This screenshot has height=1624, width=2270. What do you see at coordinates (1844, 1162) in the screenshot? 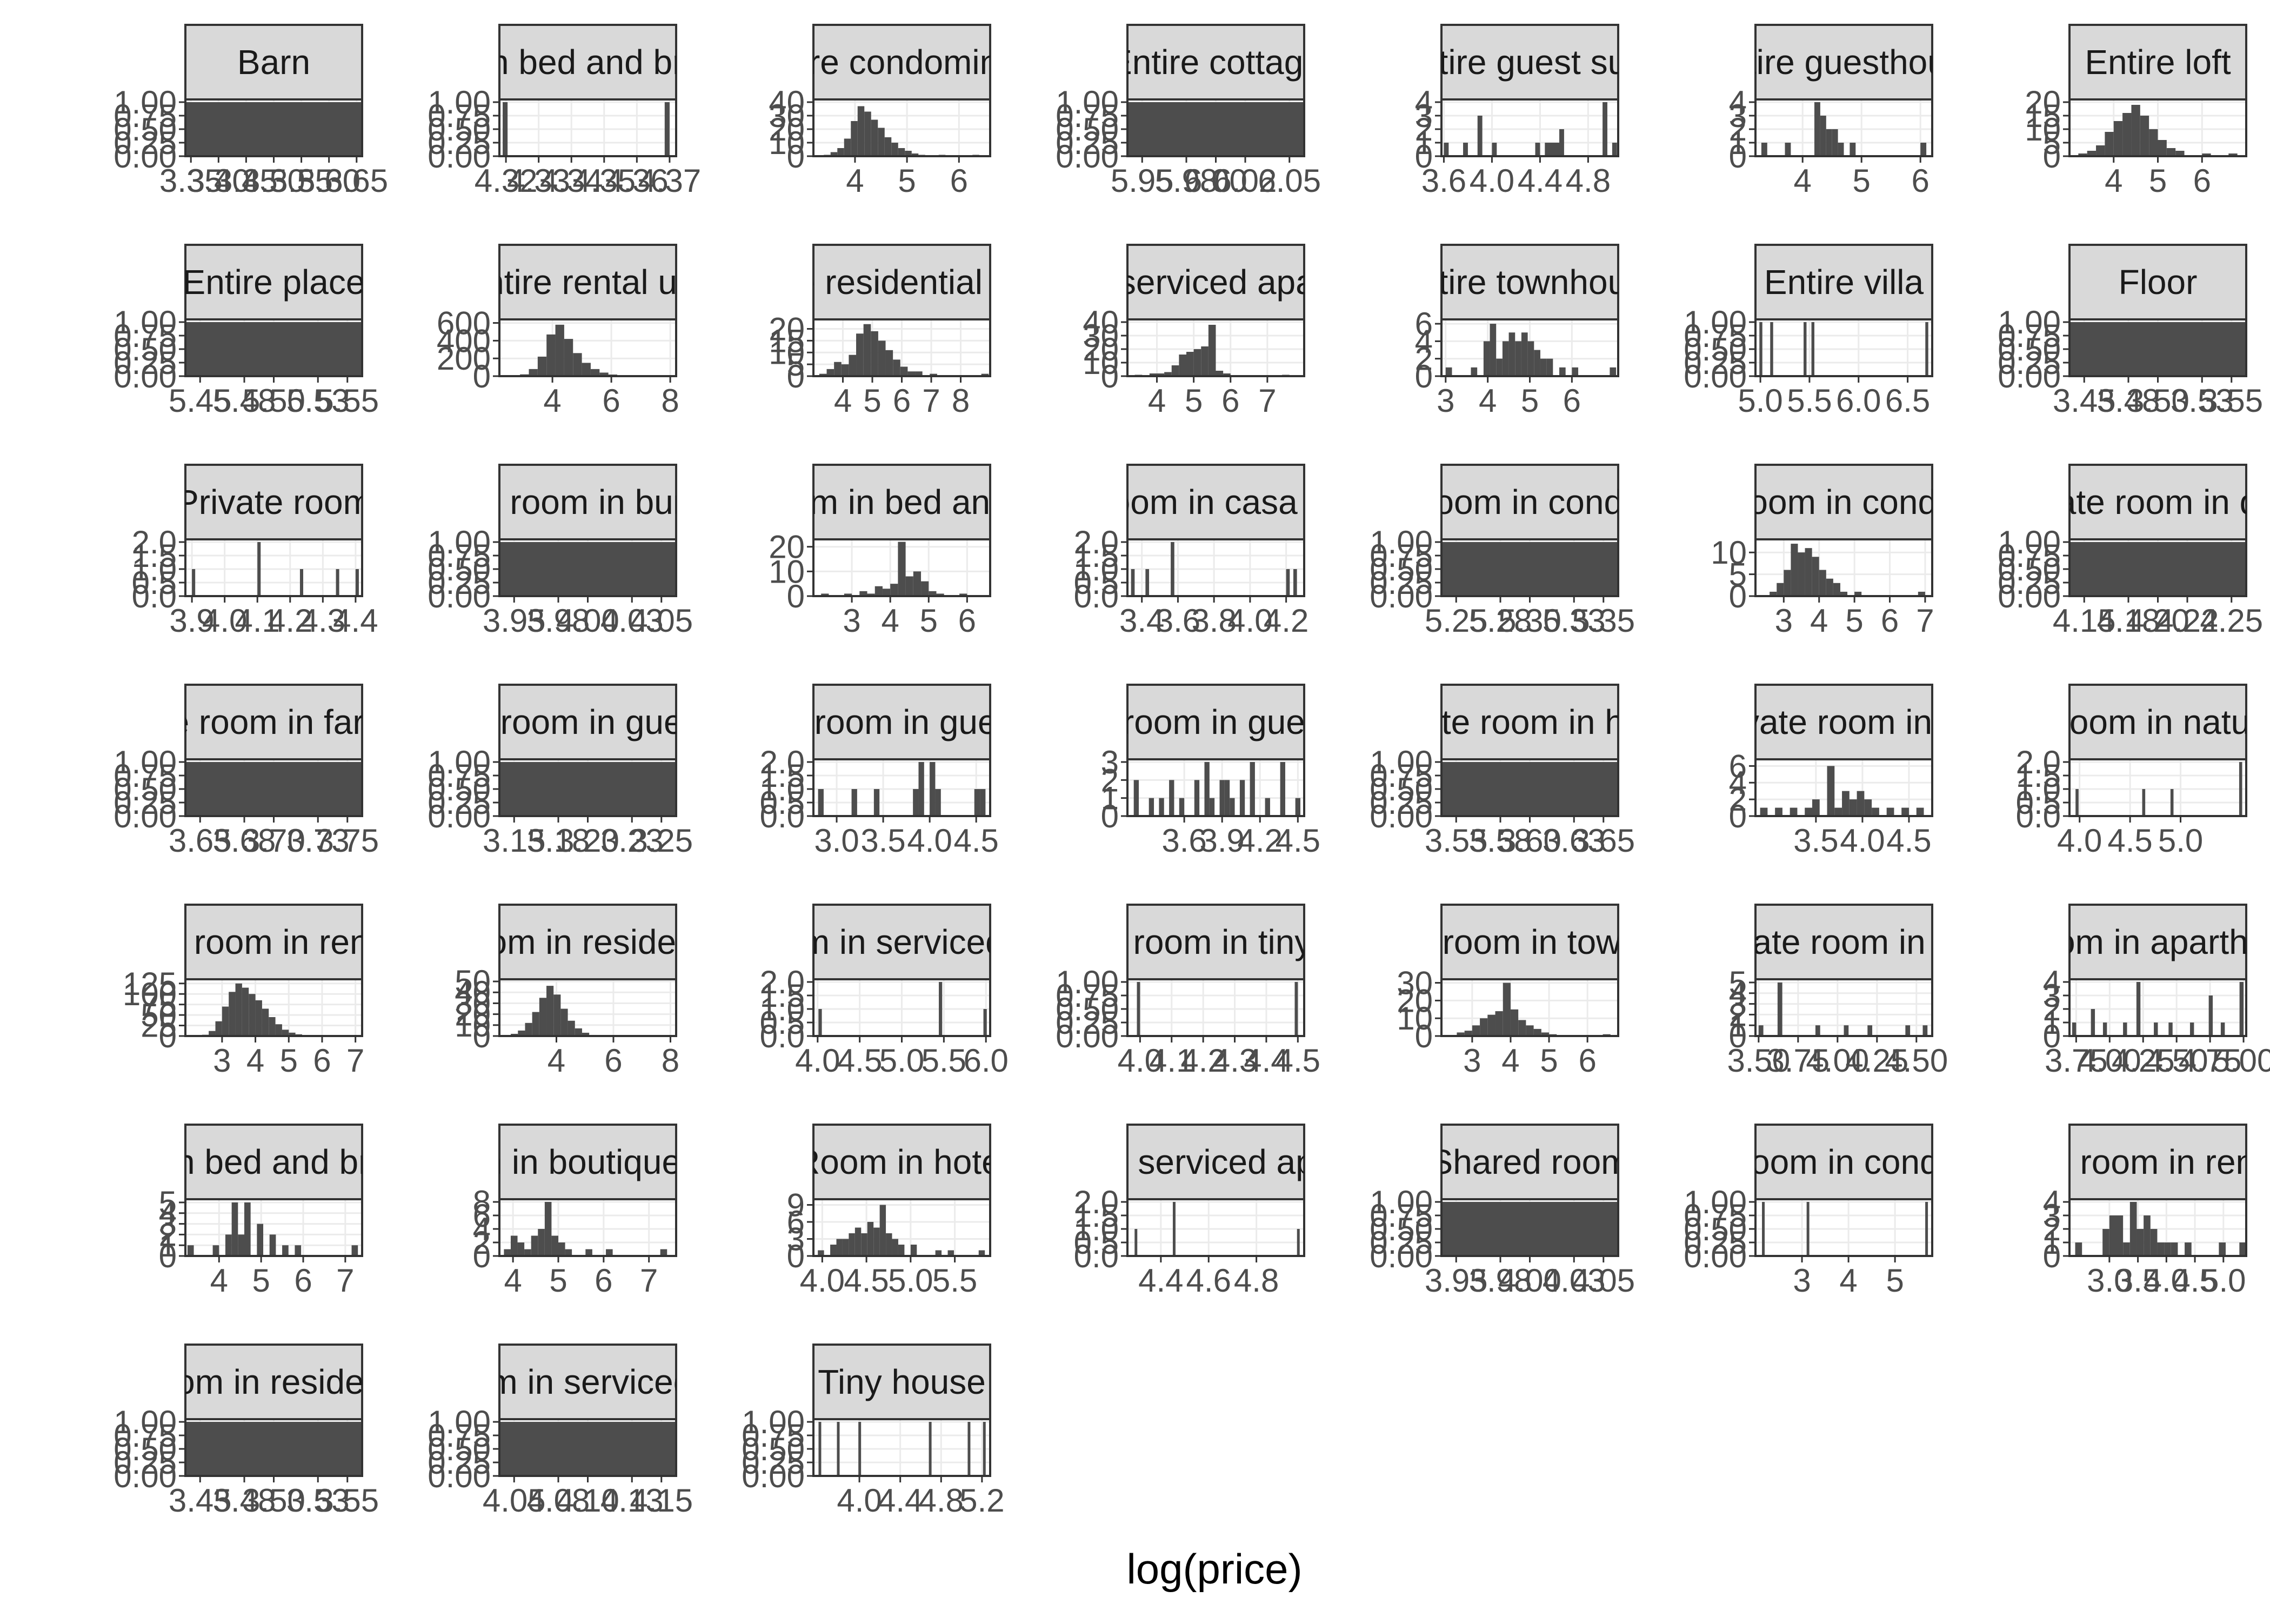
I see `facet-label: Shared room in condominium` at bounding box center [1844, 1162].